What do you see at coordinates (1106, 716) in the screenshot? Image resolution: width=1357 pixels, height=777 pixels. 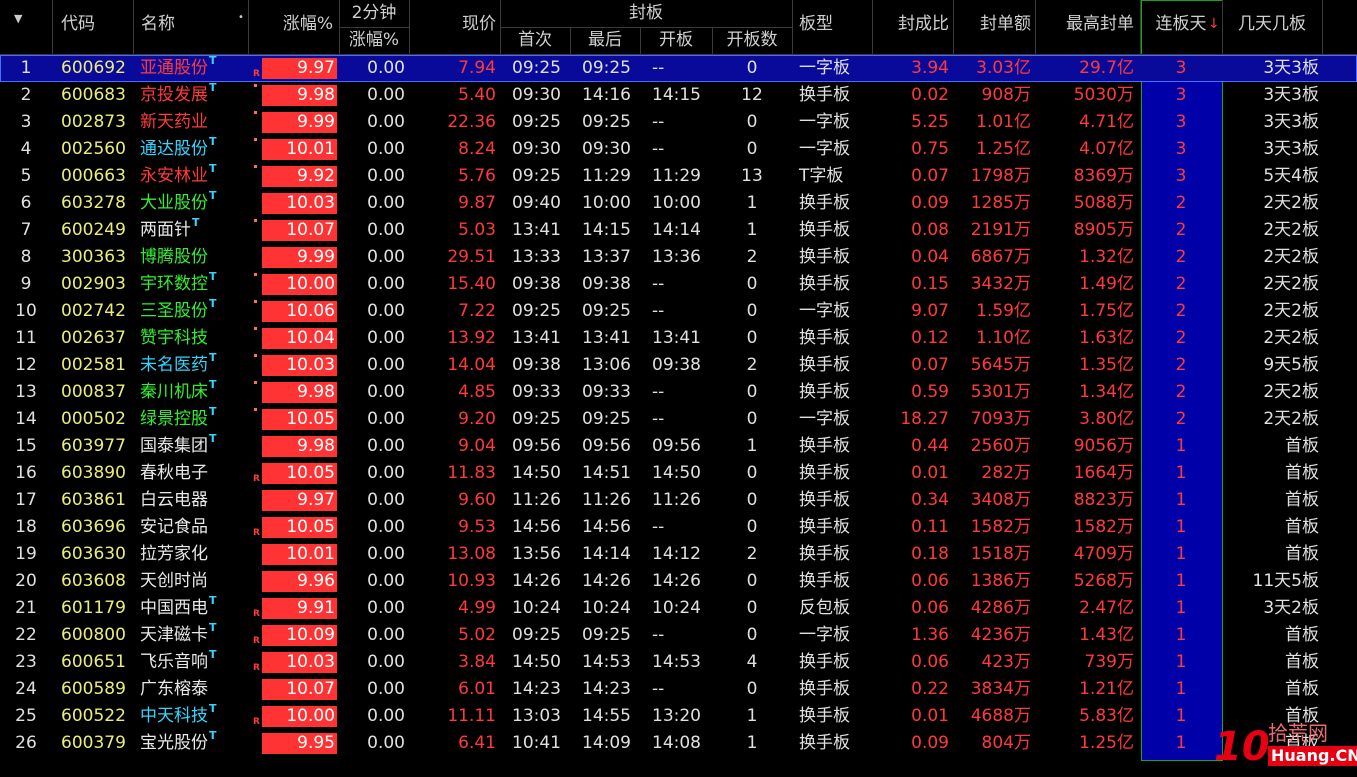 I see `cell: 5.83亿` at bounding box center [1106, 716].